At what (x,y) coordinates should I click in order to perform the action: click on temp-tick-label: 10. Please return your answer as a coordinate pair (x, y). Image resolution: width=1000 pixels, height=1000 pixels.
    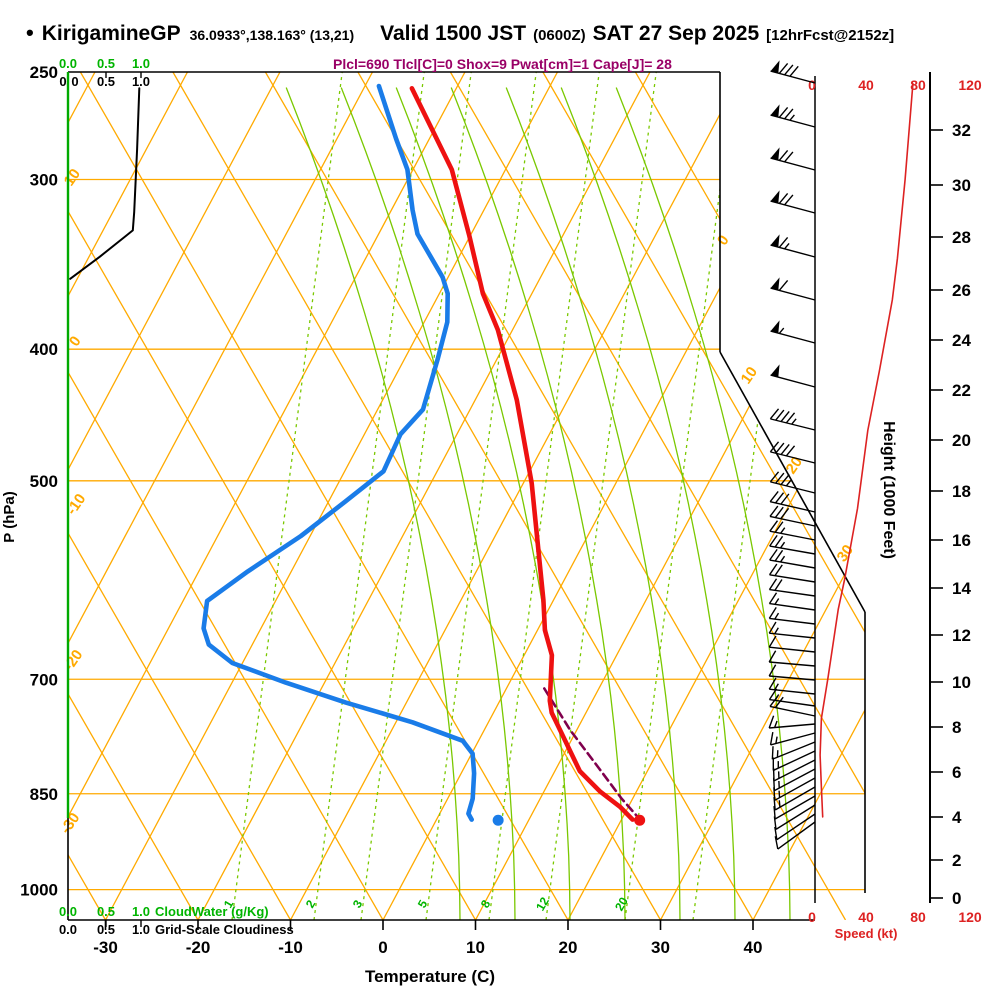
    Looking at the image, I should click on (475, 947).